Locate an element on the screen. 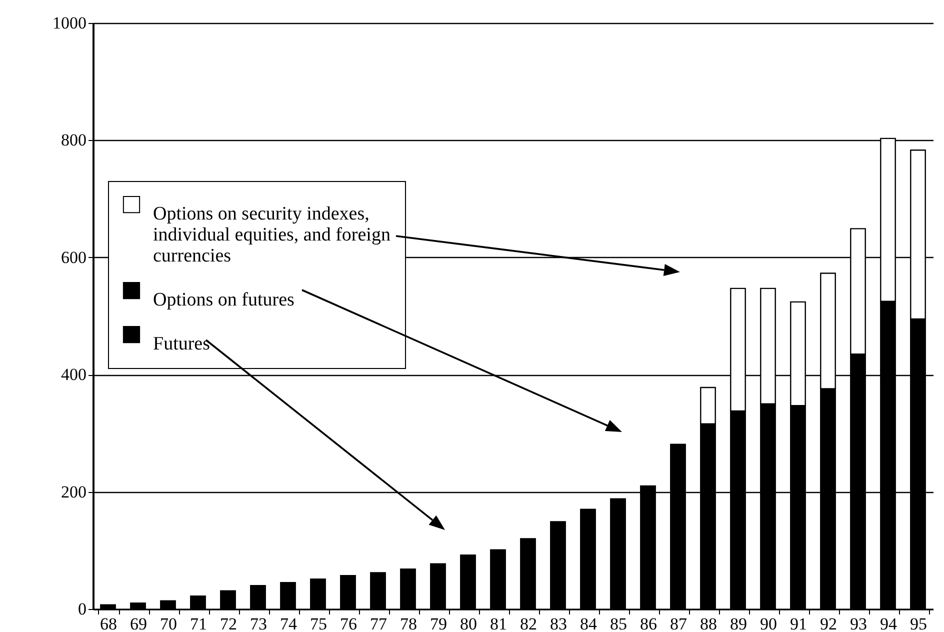 This screenshot has width=944, height=632. x-tick-label: 73 is located at coordinates (258, 623).